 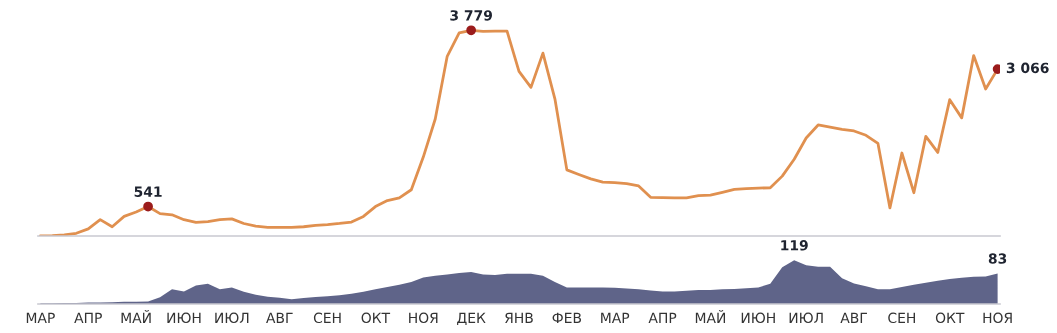 I want to click on x-tick-label: ДЕК, so click(x=471, y=319).